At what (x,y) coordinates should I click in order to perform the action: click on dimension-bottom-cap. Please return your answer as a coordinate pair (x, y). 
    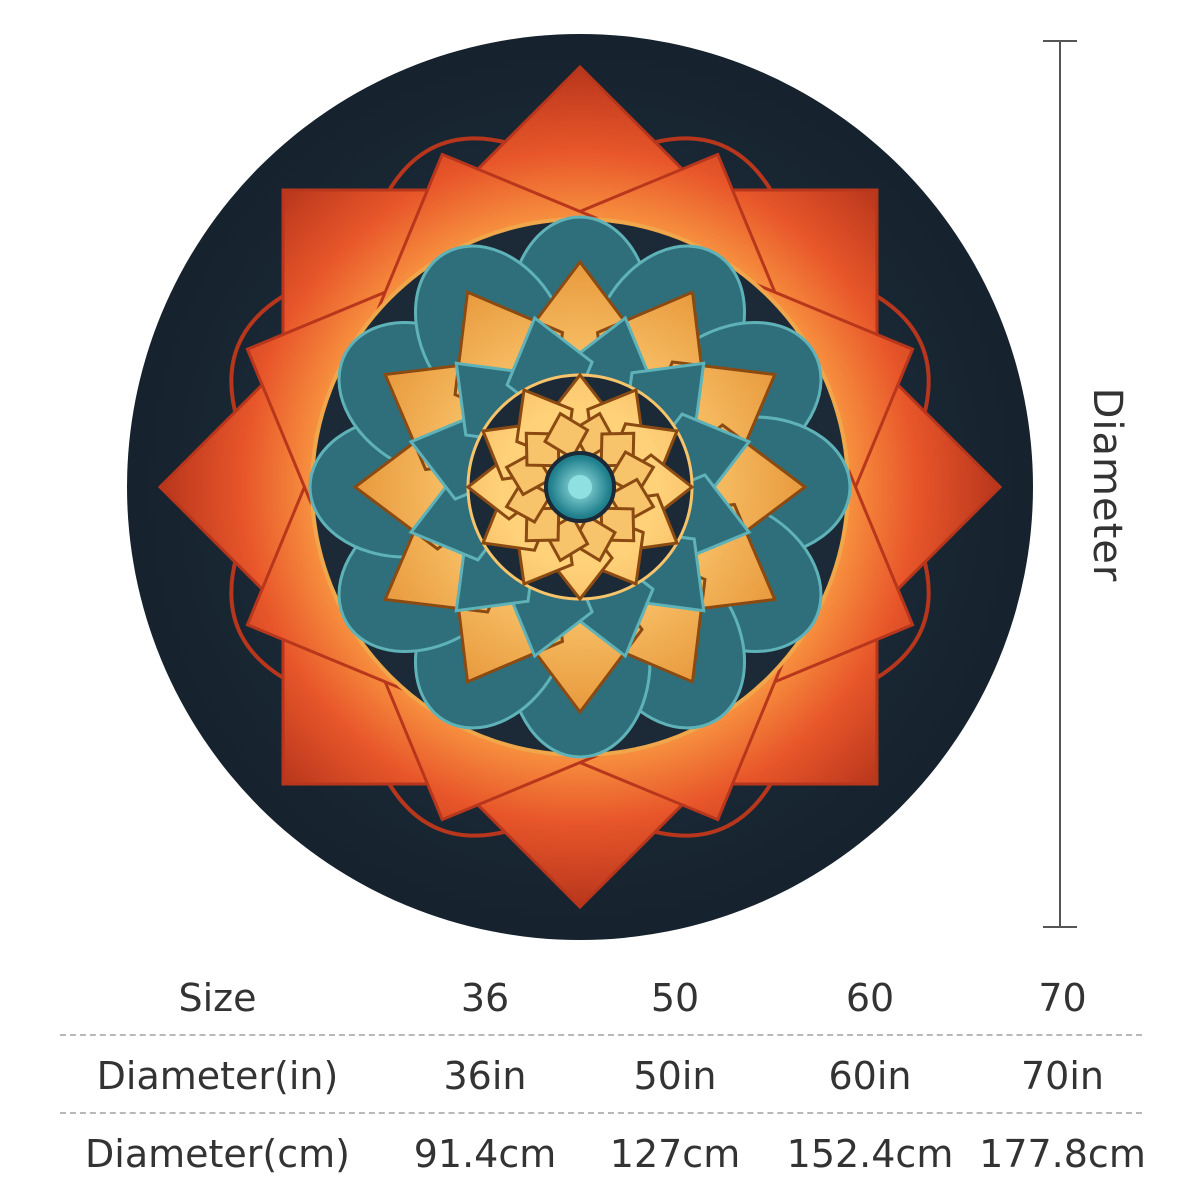
    Looking at the image, I should click on (1060, 927).